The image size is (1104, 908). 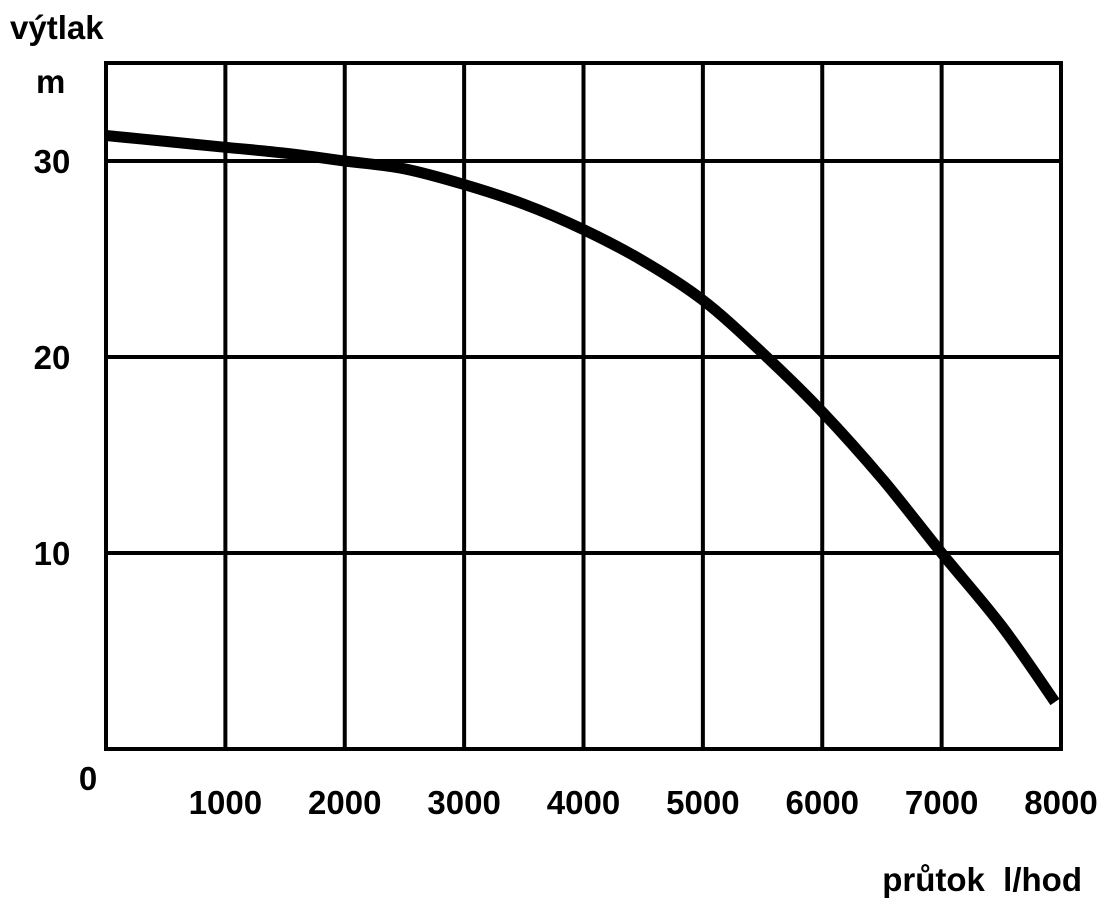 I want to click on y-tick-labels: 10 20 30, so click(x=52, y=357).